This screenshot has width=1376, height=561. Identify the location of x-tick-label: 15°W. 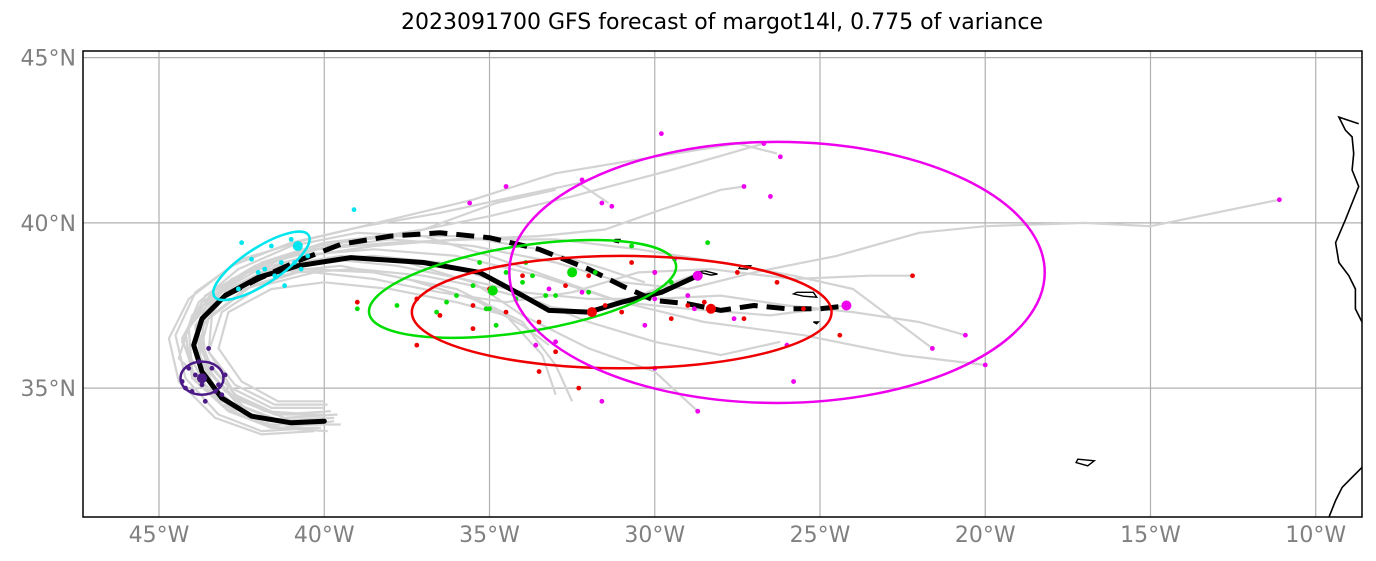
(1150, 535).